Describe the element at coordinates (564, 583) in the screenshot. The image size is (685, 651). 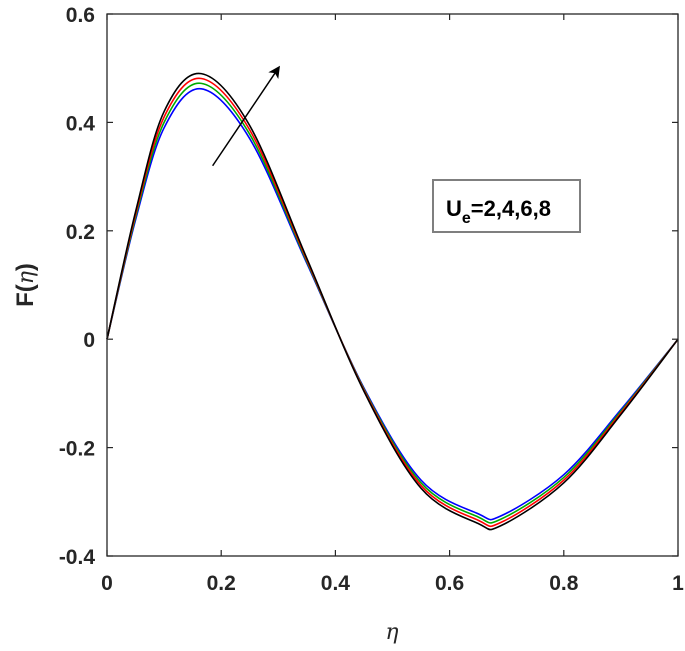
I see `x-tick-label: 0.8` at that location.